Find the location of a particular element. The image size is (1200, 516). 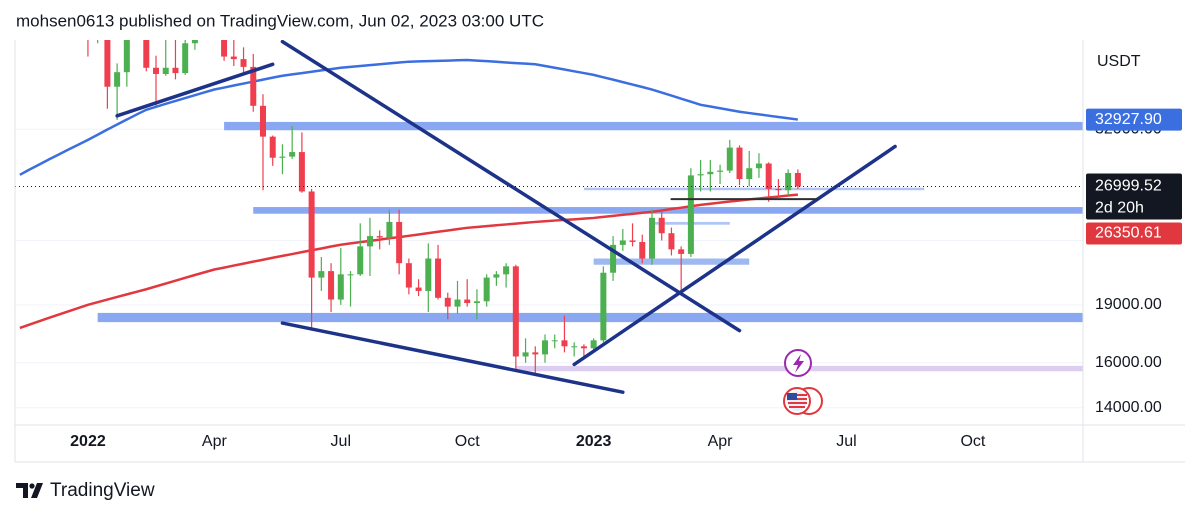

price-labels: 32927.90 26999.52 2d 20h 26350.61 is located at coordinates (1134, 176).